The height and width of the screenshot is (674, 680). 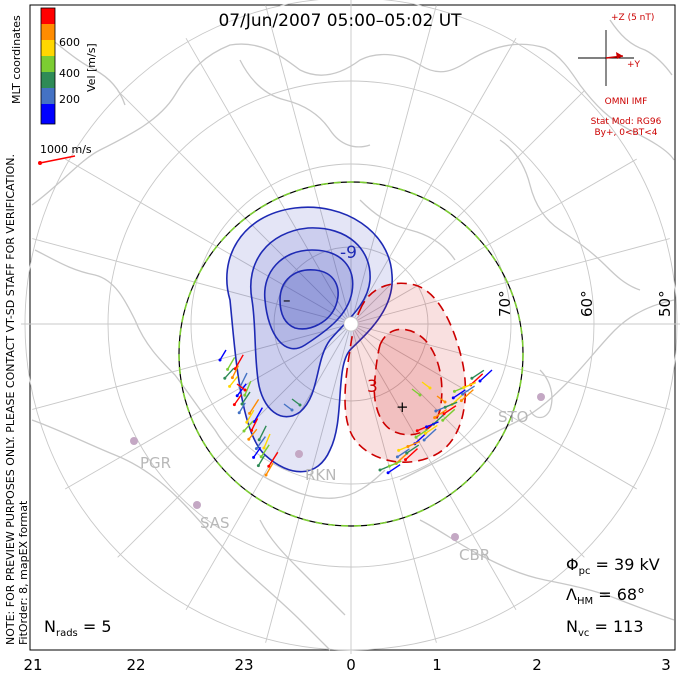 I want to click on lat-label-50: 50°, so click(x=665, y=303).